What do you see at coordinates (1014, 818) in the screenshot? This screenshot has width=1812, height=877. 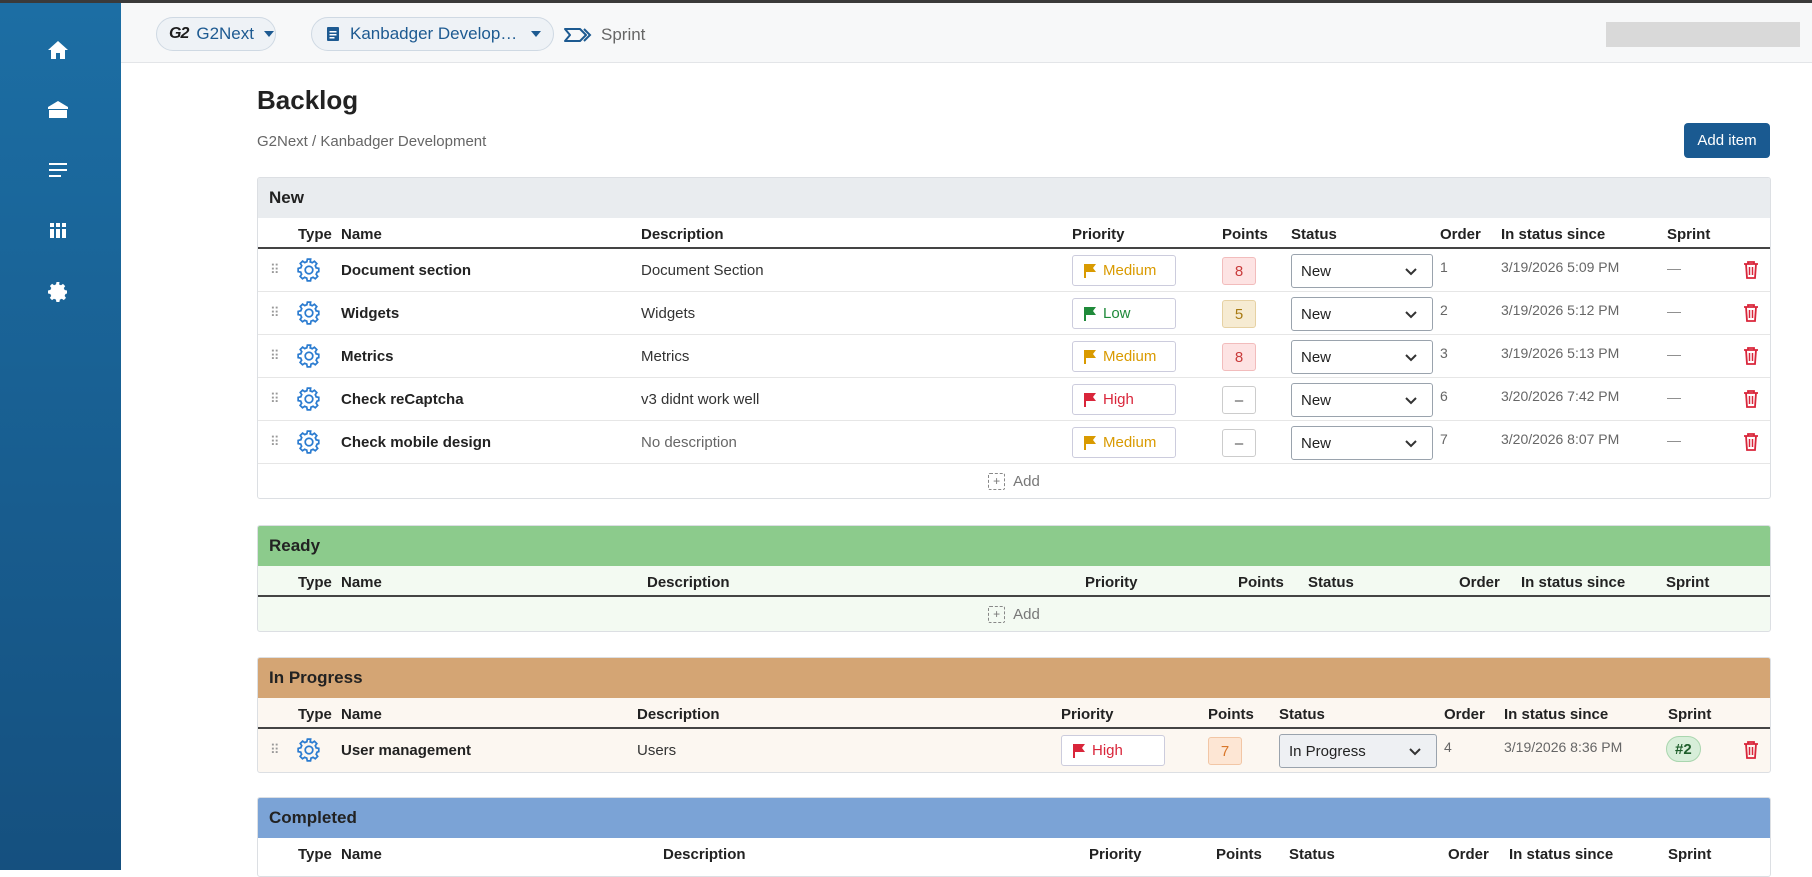 I see `section-title: Completed` at bounding box center [1014, 818].